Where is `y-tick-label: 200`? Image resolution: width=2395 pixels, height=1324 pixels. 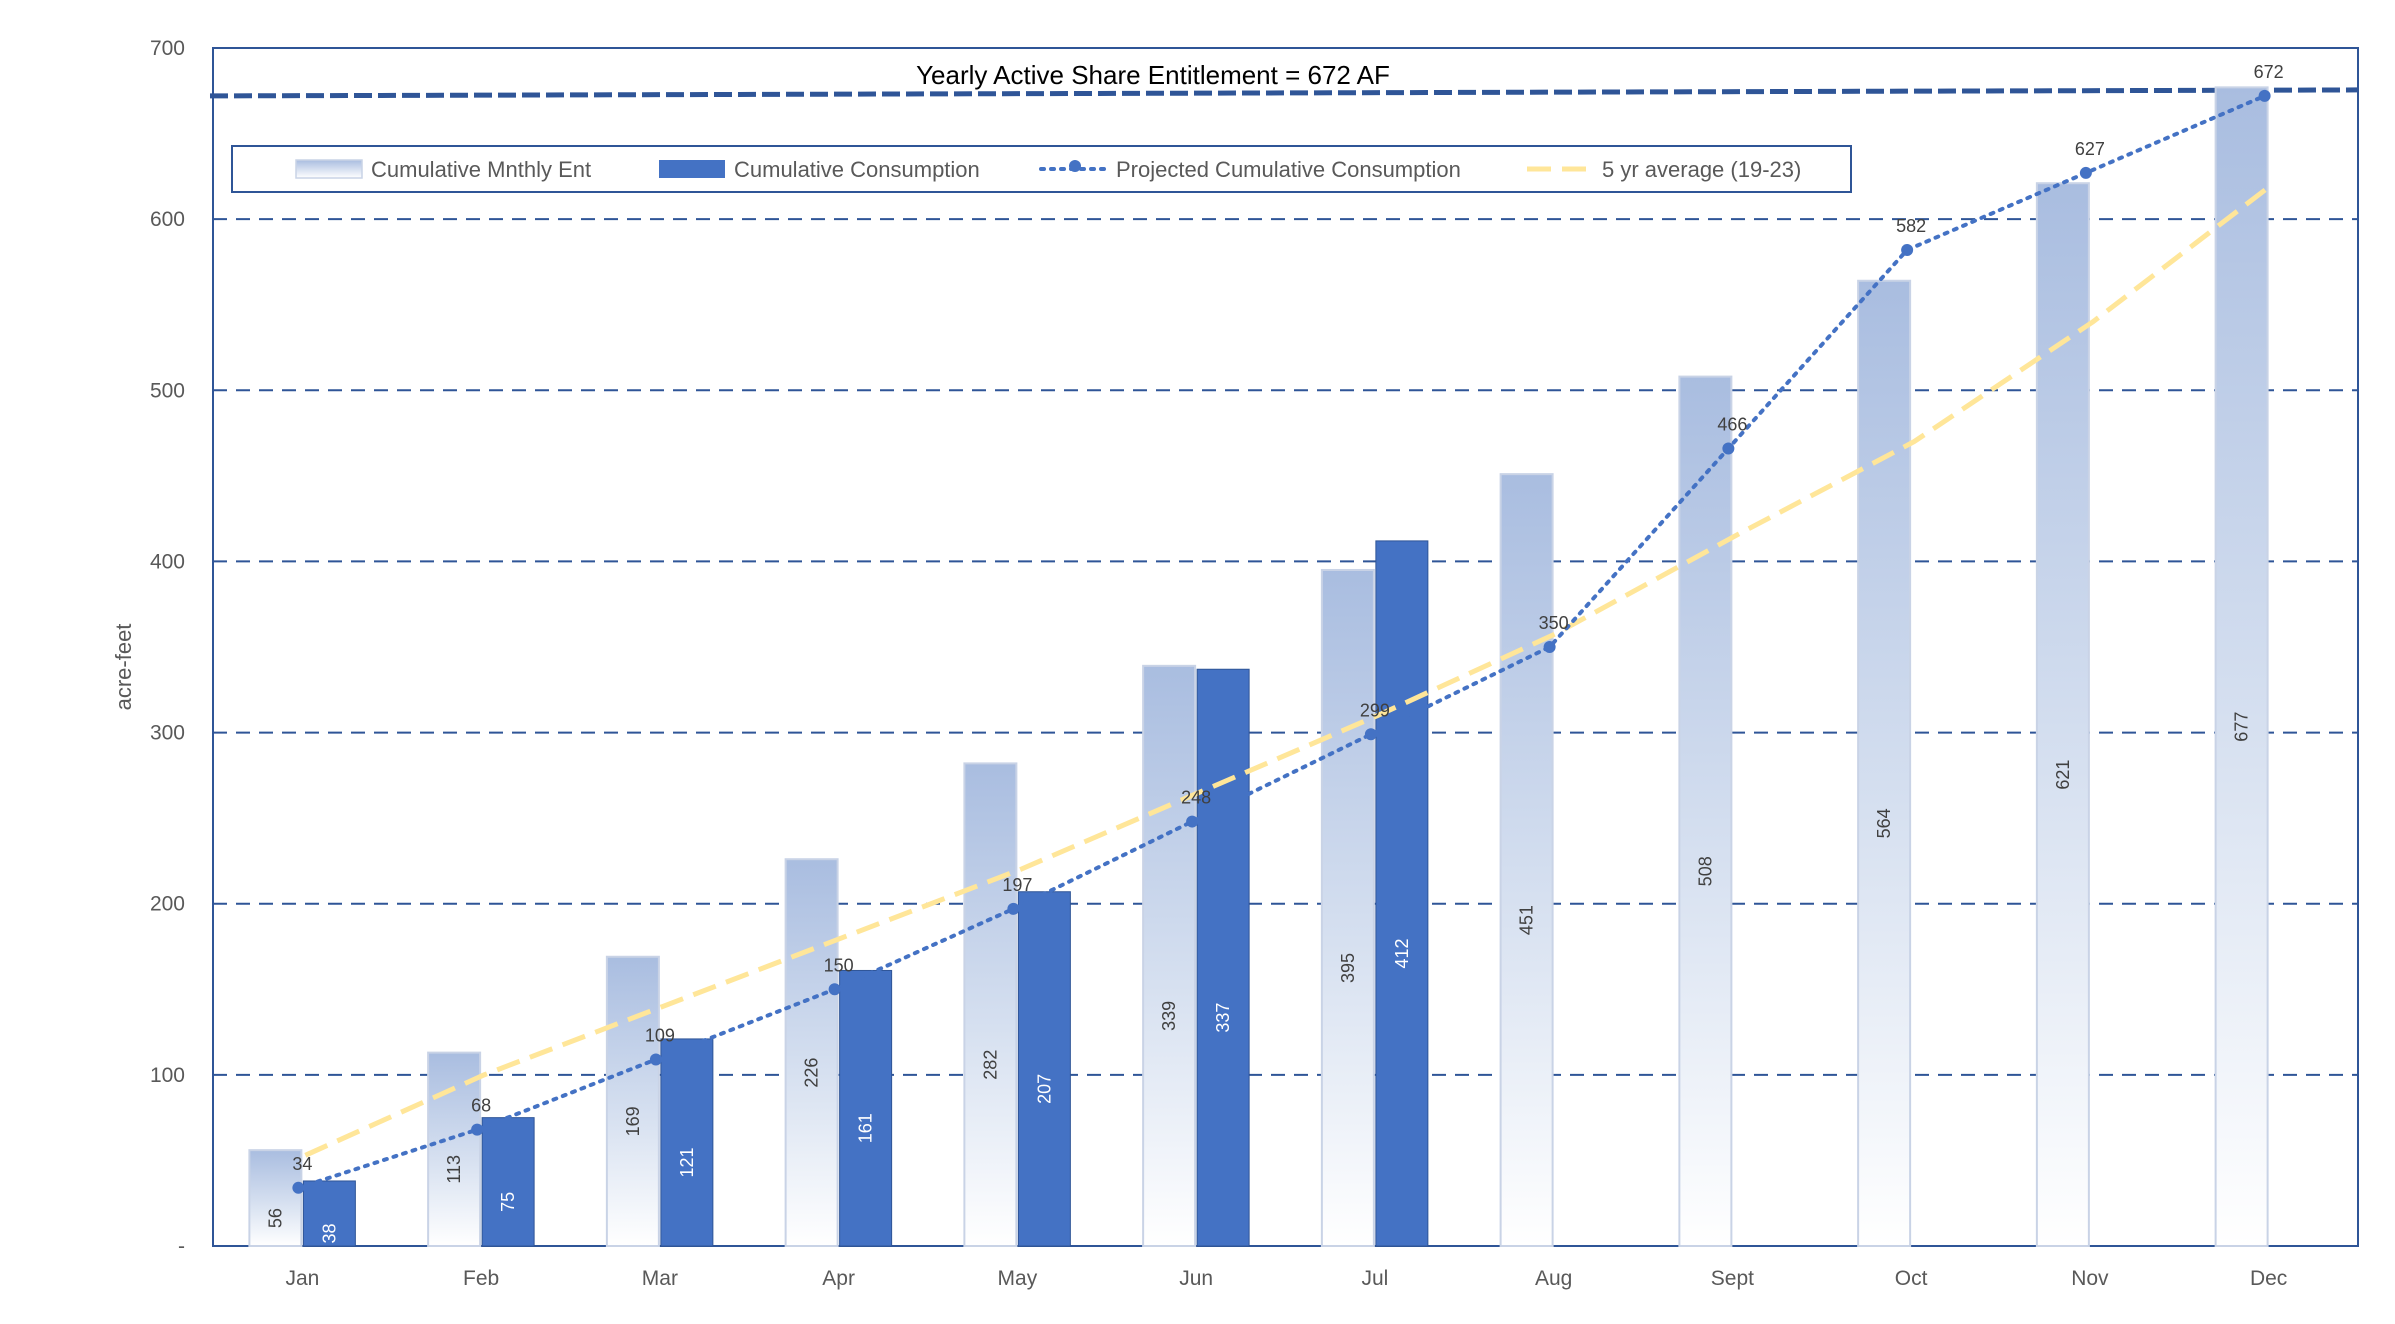
y-tick-label: 200 is located at coordinates (167, 904).